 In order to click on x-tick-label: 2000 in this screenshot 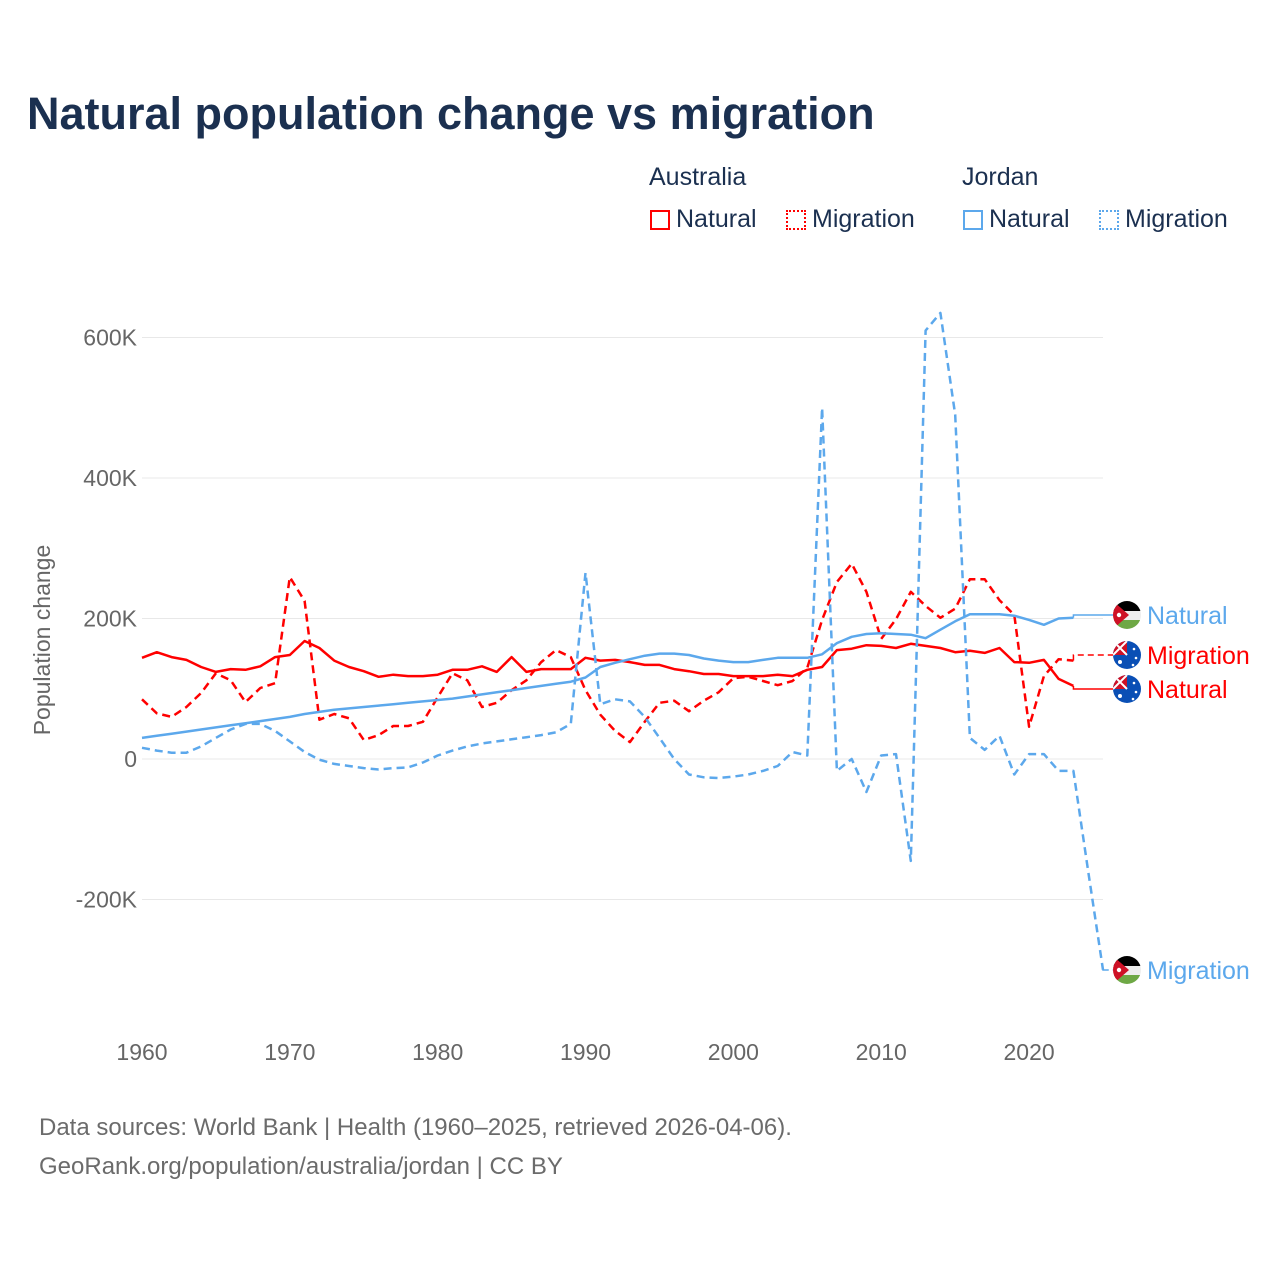, I will do `click(733, 1052)`.